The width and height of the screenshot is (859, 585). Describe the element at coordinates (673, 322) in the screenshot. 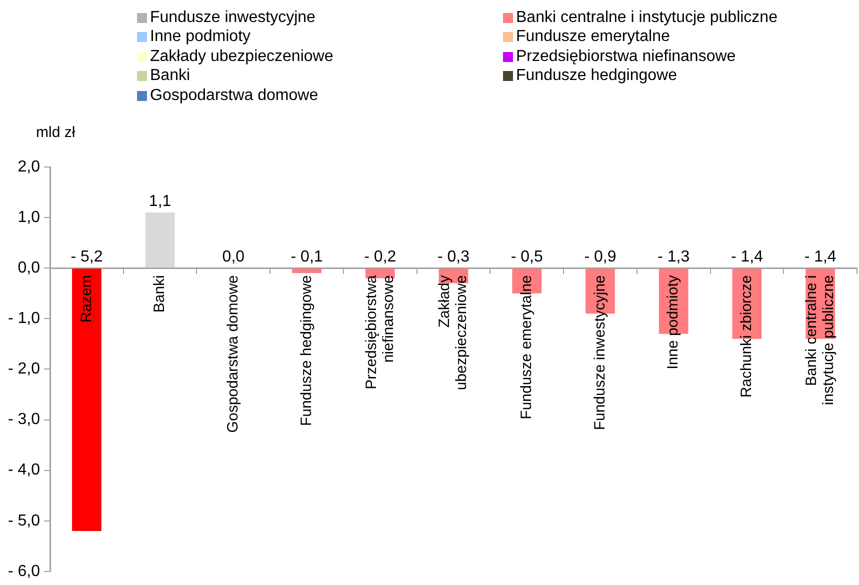

I see `x-tick-label: Inne podmioty` at that location.